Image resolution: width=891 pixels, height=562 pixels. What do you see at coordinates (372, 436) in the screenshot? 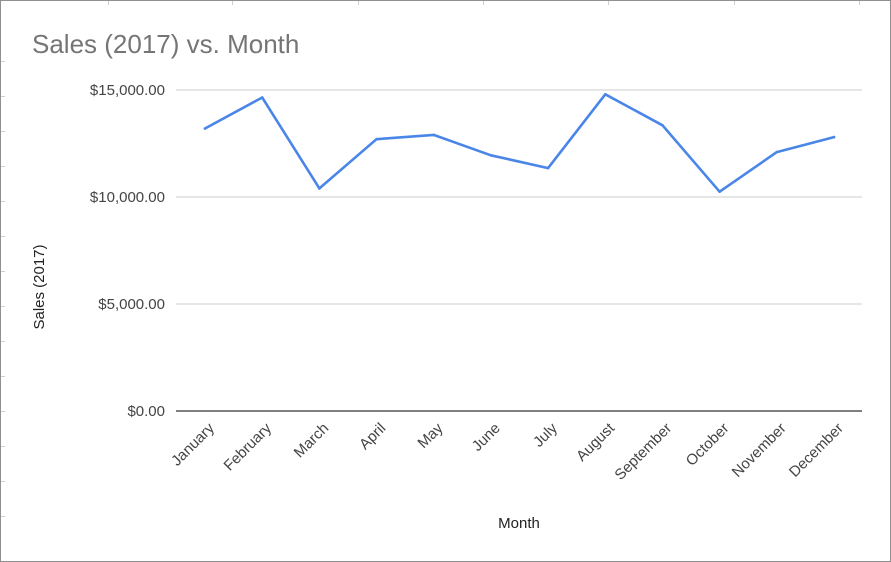
I see `x-tick-label: April` at bounding box center [372, 436].